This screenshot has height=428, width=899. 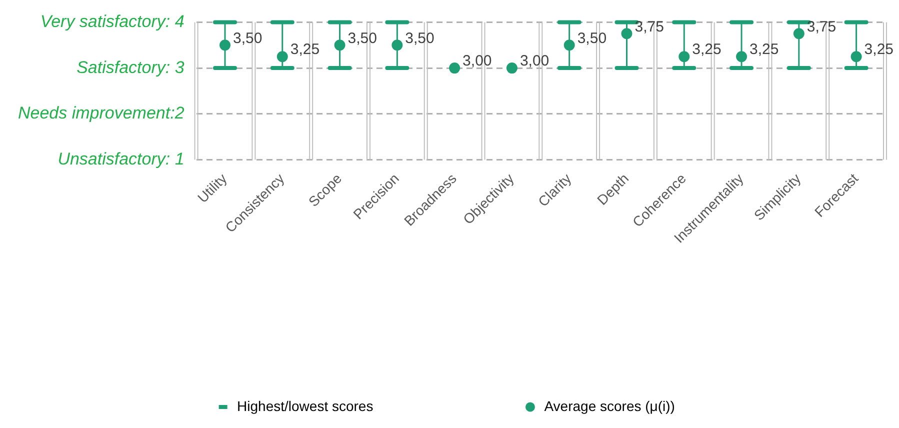 What do you see at coordinates (130, 67) in the screenshot?
I see `y-tick-label: Satisfactory: 3` at bounding box center [130, 67].